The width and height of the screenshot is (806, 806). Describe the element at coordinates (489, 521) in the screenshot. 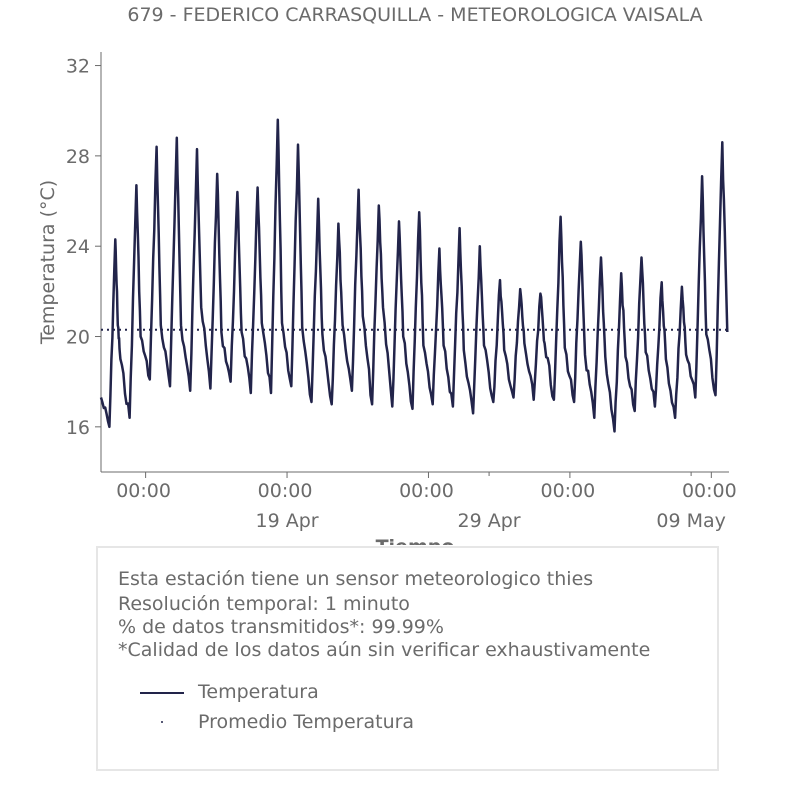

I see `x-date-label: 29 Apr` at that location.